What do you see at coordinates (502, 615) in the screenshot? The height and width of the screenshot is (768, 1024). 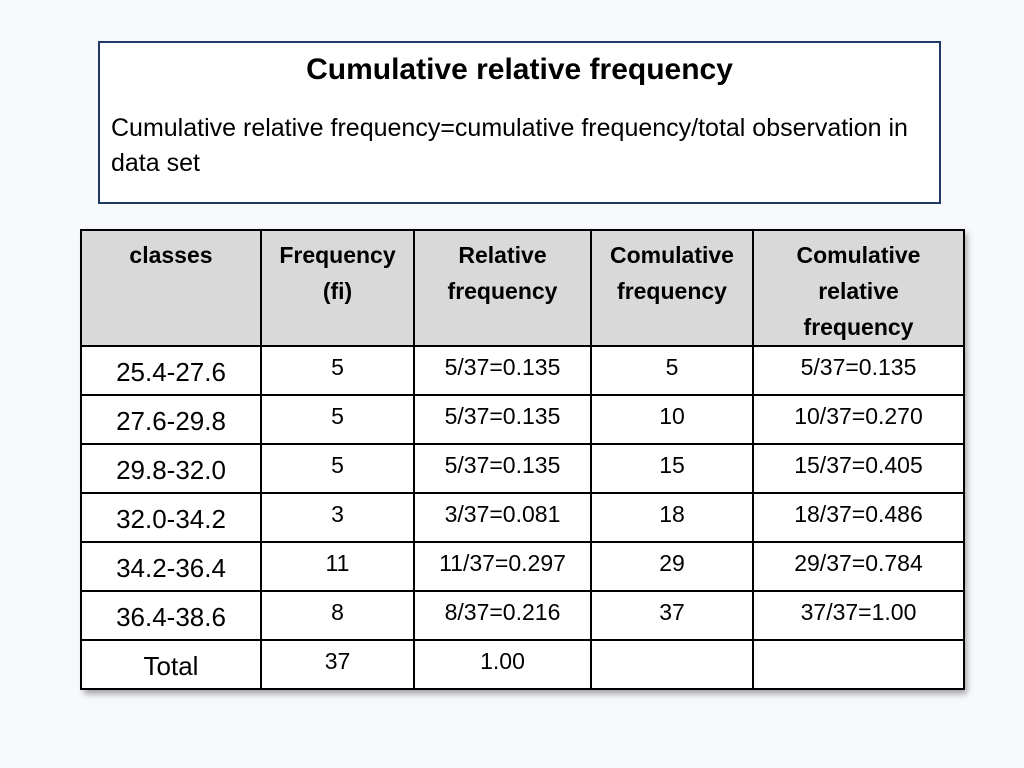 I see `relative-frequency-cell: 8/37=0.216` at bounding box center [502, 615].